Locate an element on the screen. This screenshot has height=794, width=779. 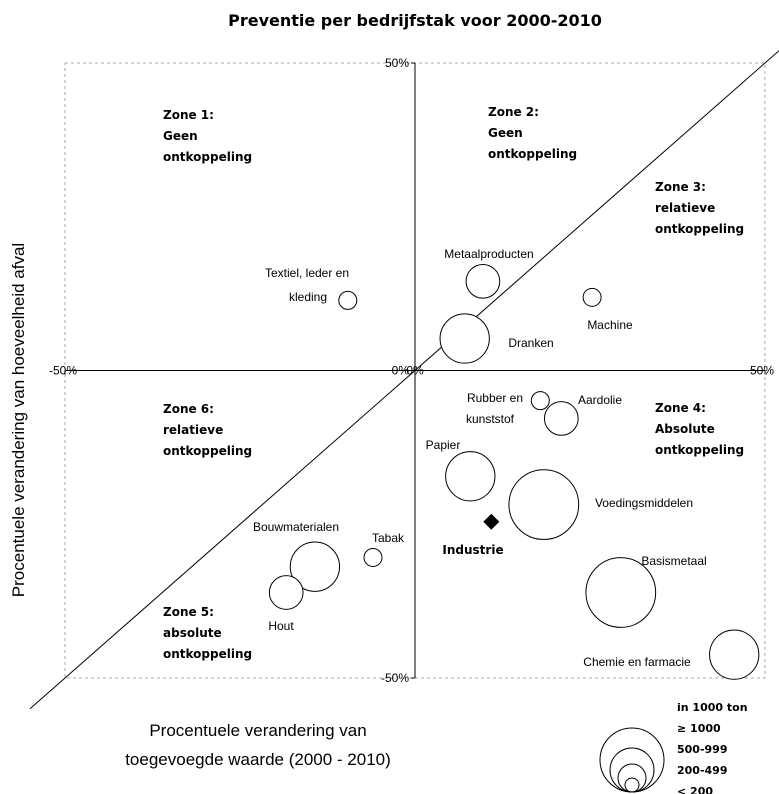
chart-title: Preventie per bedrijfstak voor 2000-2010 is located at coordinates (415, 20).